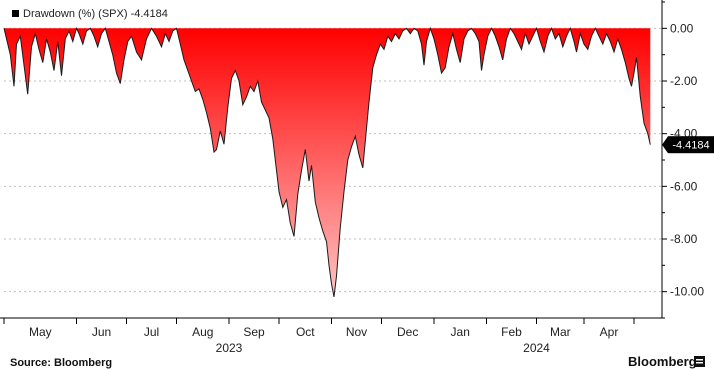 This screenshot has width=714, height=371. I want to click on legend-swatch, so click(15, 13).